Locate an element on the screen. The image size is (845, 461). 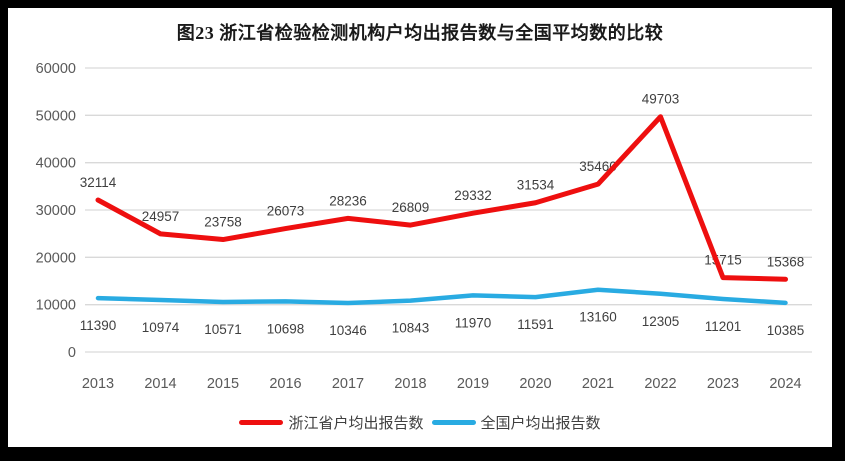
data-label: 11201 is located at coordinates (723, 326).